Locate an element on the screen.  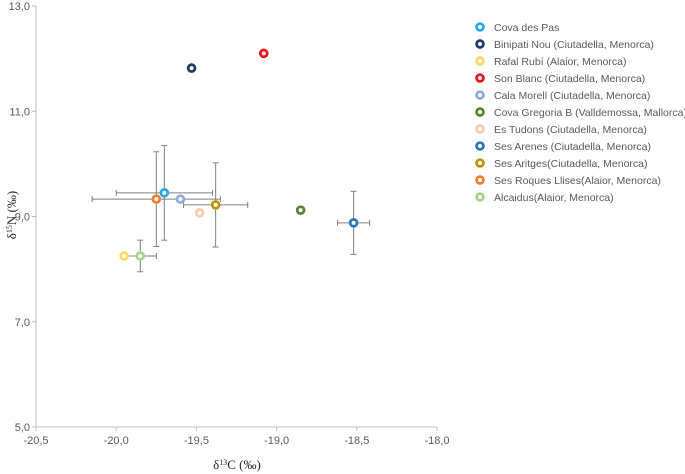
y-tick-label: 13,0 is located at coordinates (19, 7).